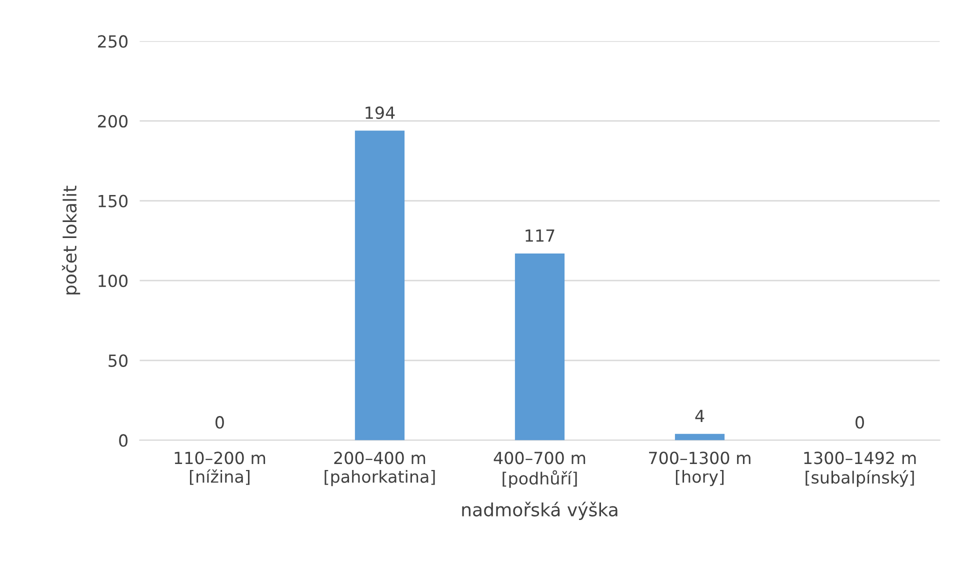 The width and height of the screenshot is (957, 580). What do you see at coordinates (540, 236) in the screenshot?
I see `data-label: 117` at bounding box center [540, 236].